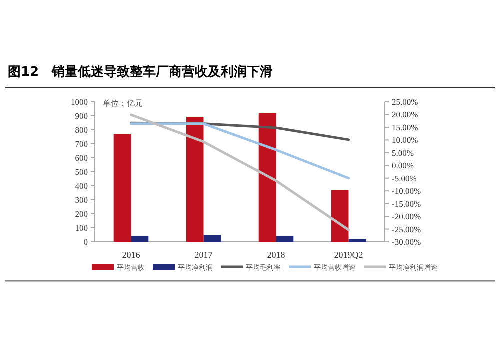 This screenshot has width=500, height=362. Describe the element at coordinates (81, 228) in the screenshot. I see `y-tick-label: 100` at that location.